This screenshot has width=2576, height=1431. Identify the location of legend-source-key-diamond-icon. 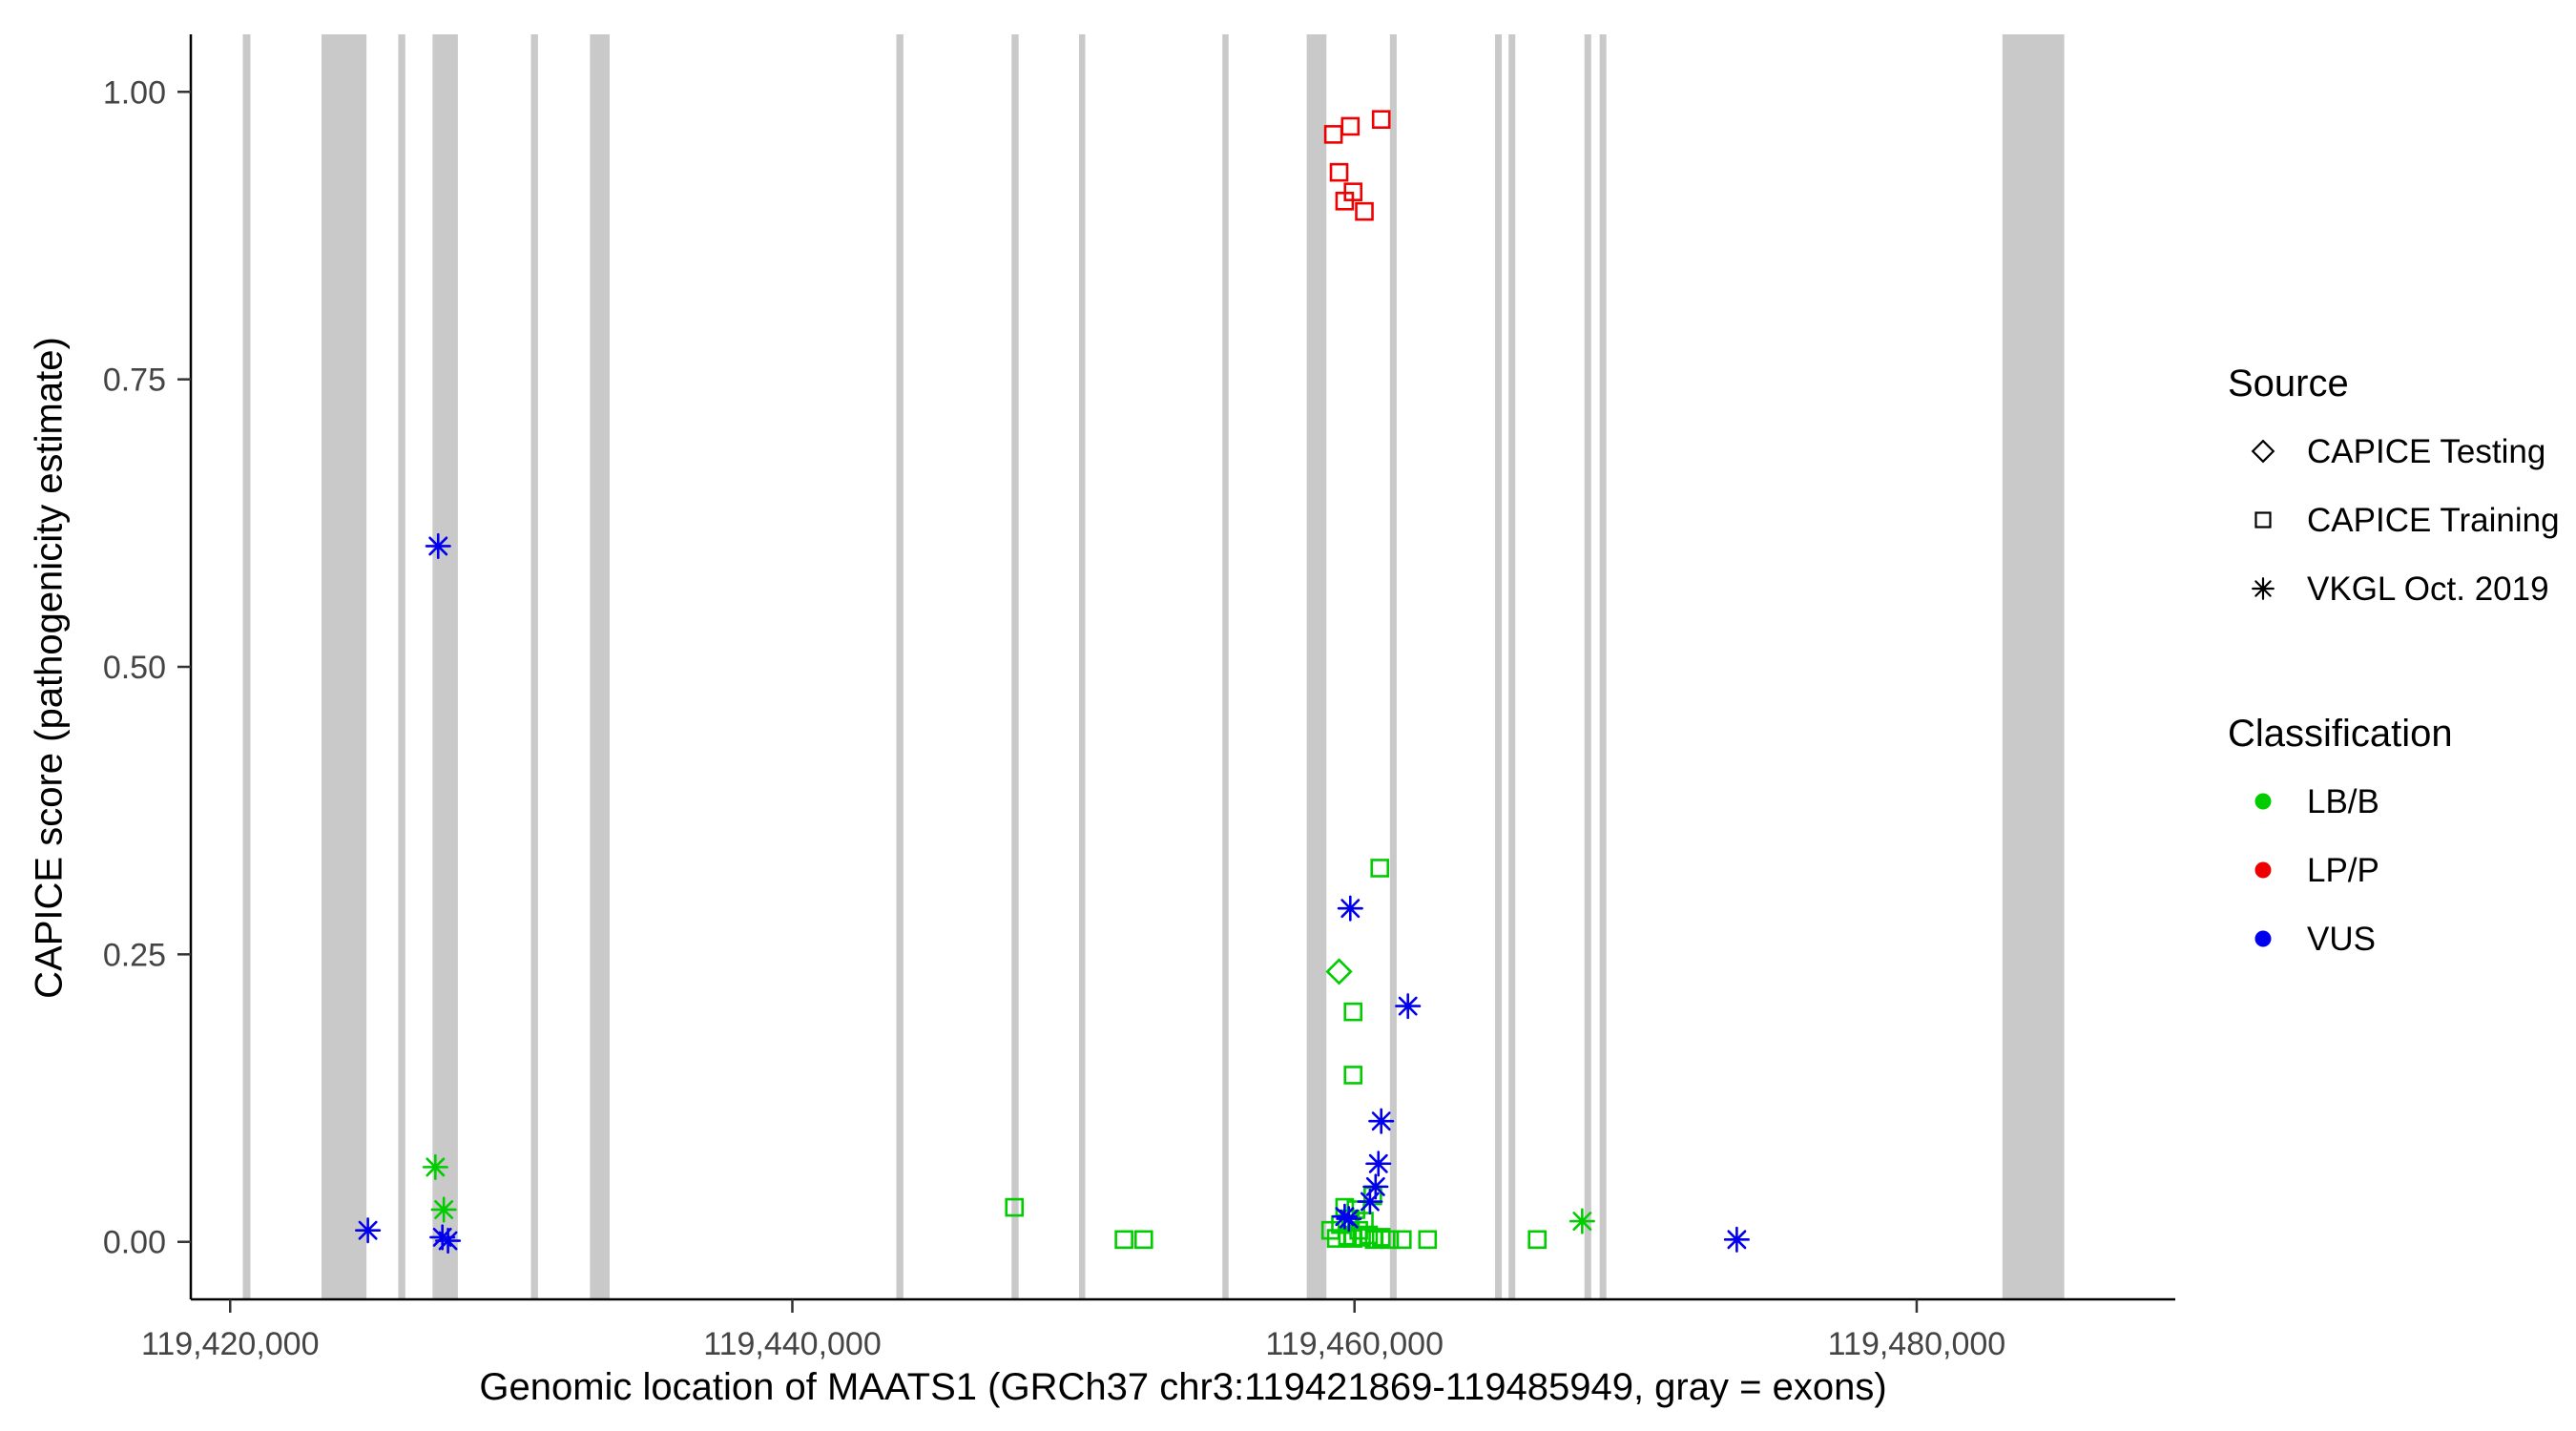
(2263, 452).